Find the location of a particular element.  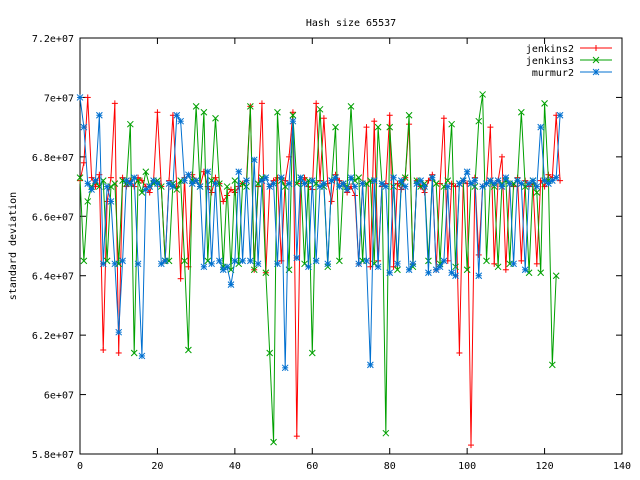

y-tick-label: 7e+07 is located at coordinates (59, 98).